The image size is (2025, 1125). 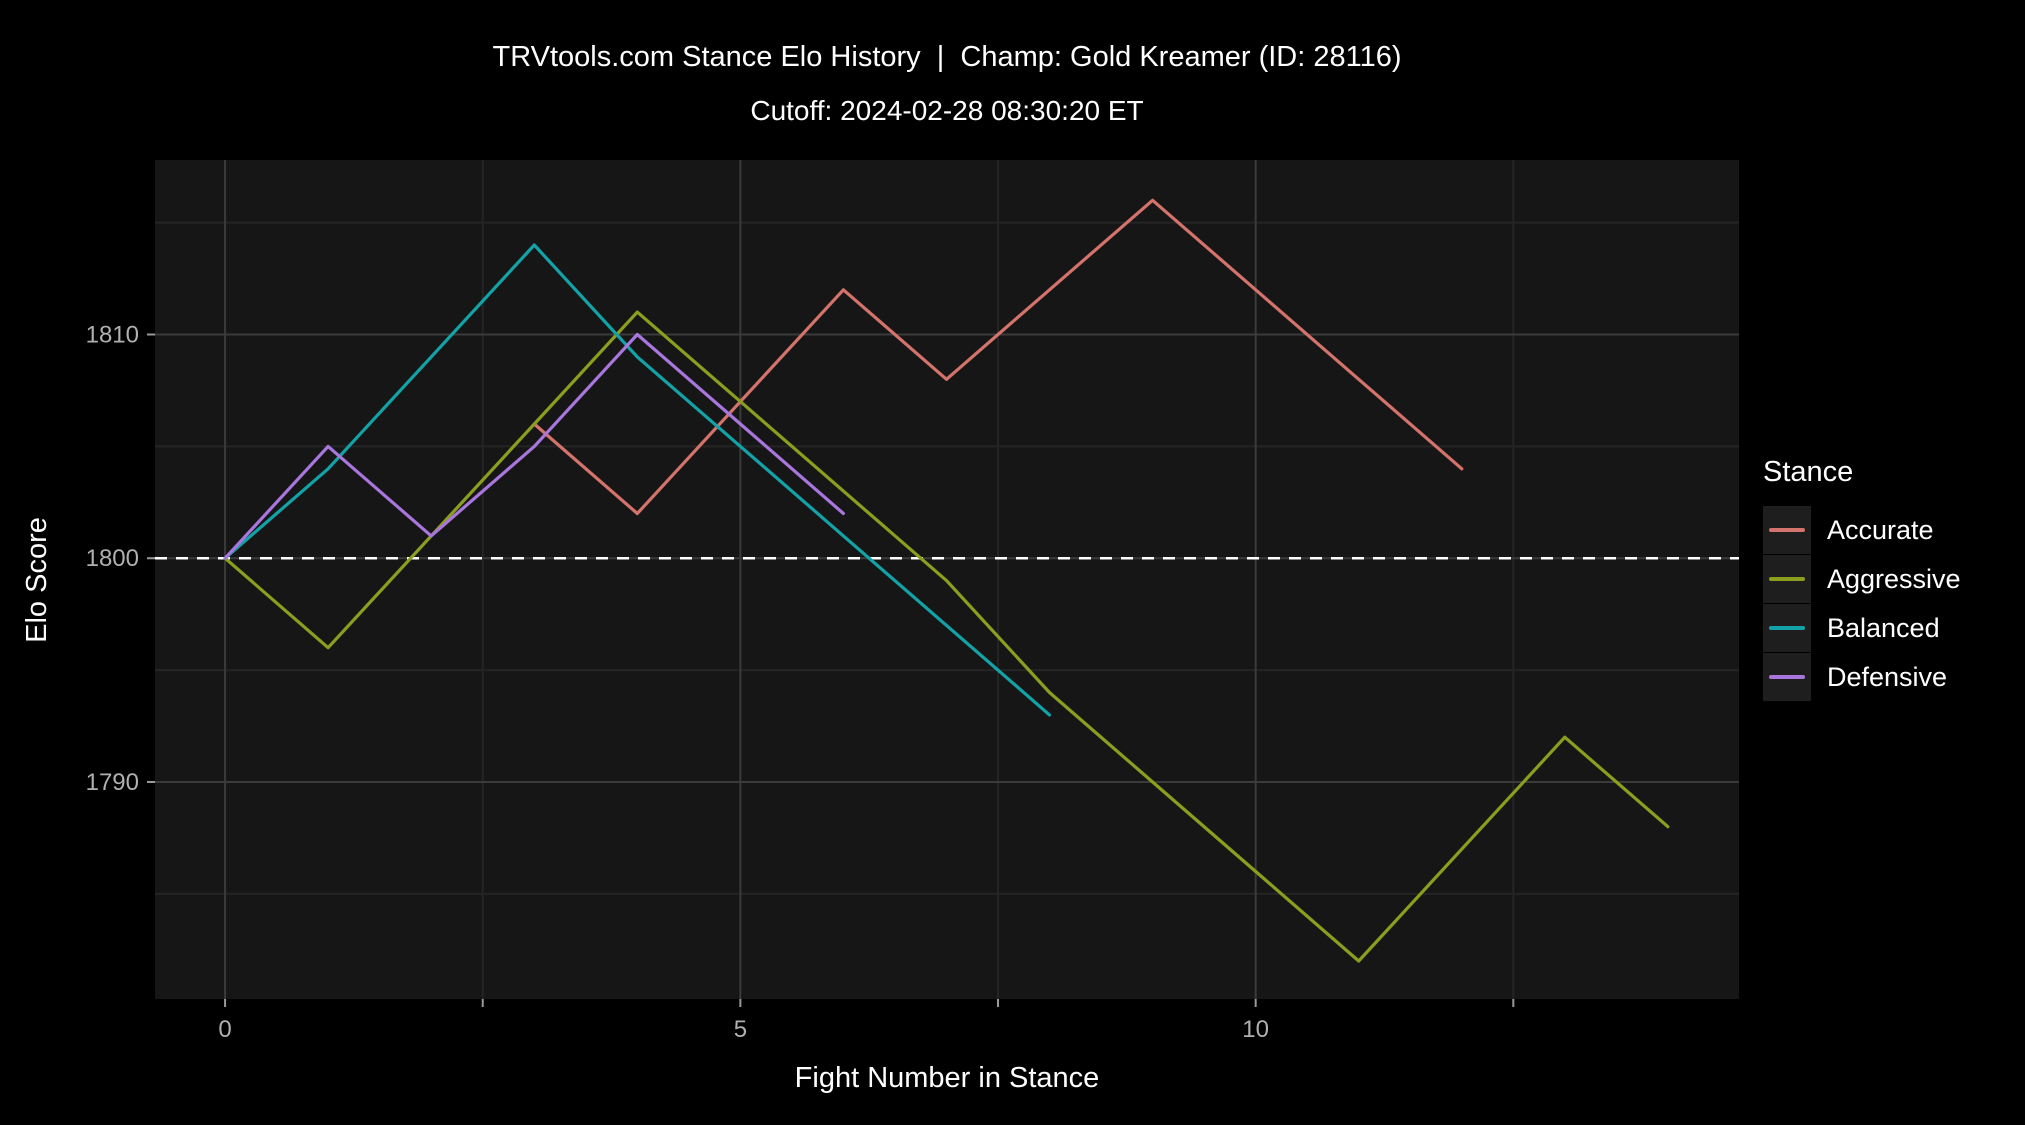 I want to click on legend-items: Accurate Aggressive Balanced Defensive, so click(x=1862, y=603).